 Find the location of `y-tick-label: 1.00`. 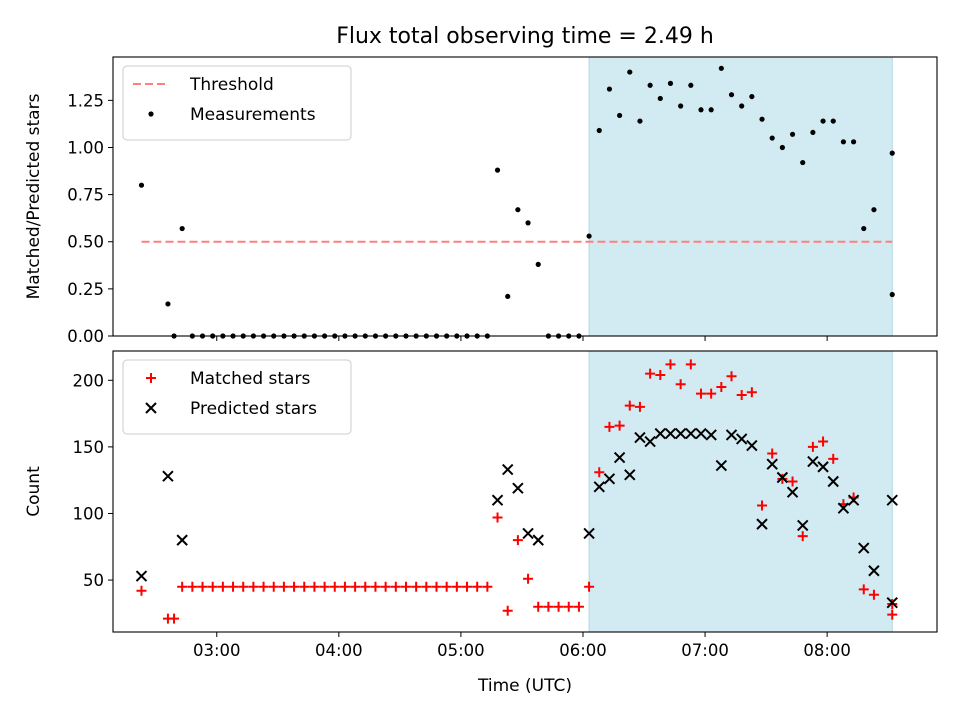

y-tick-label: 1.00 is located at coordinates (85, 147).